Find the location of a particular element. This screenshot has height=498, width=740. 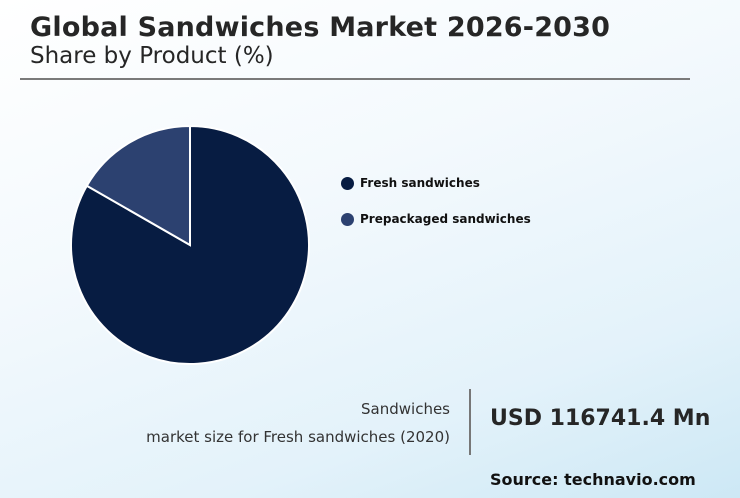

legend-item-fresh: Fresh sandwiches is located at coordinates (436, 183).